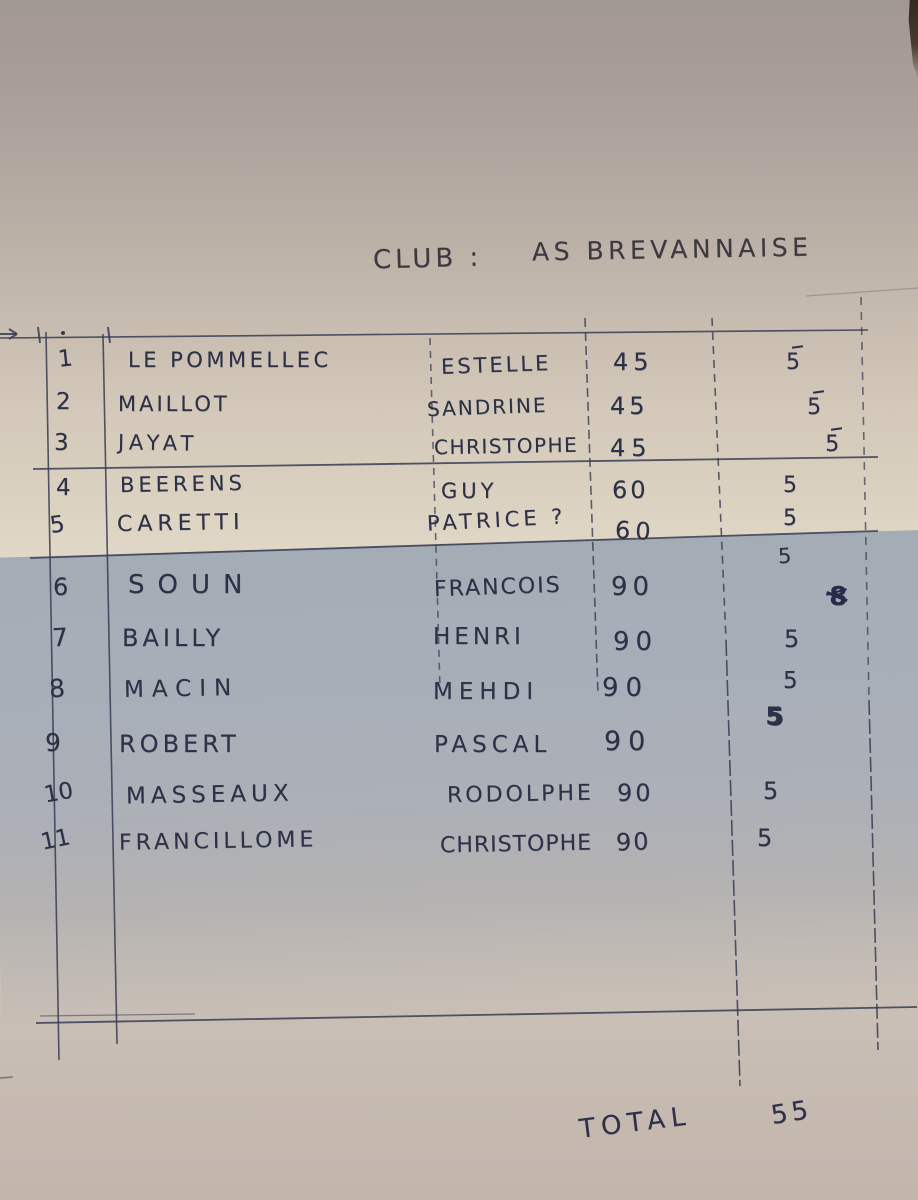  What do you see at coordinates (838, 597) in the screenshot?
I see `points-value-crossed-out: 8` at bounding box center [838, 597].